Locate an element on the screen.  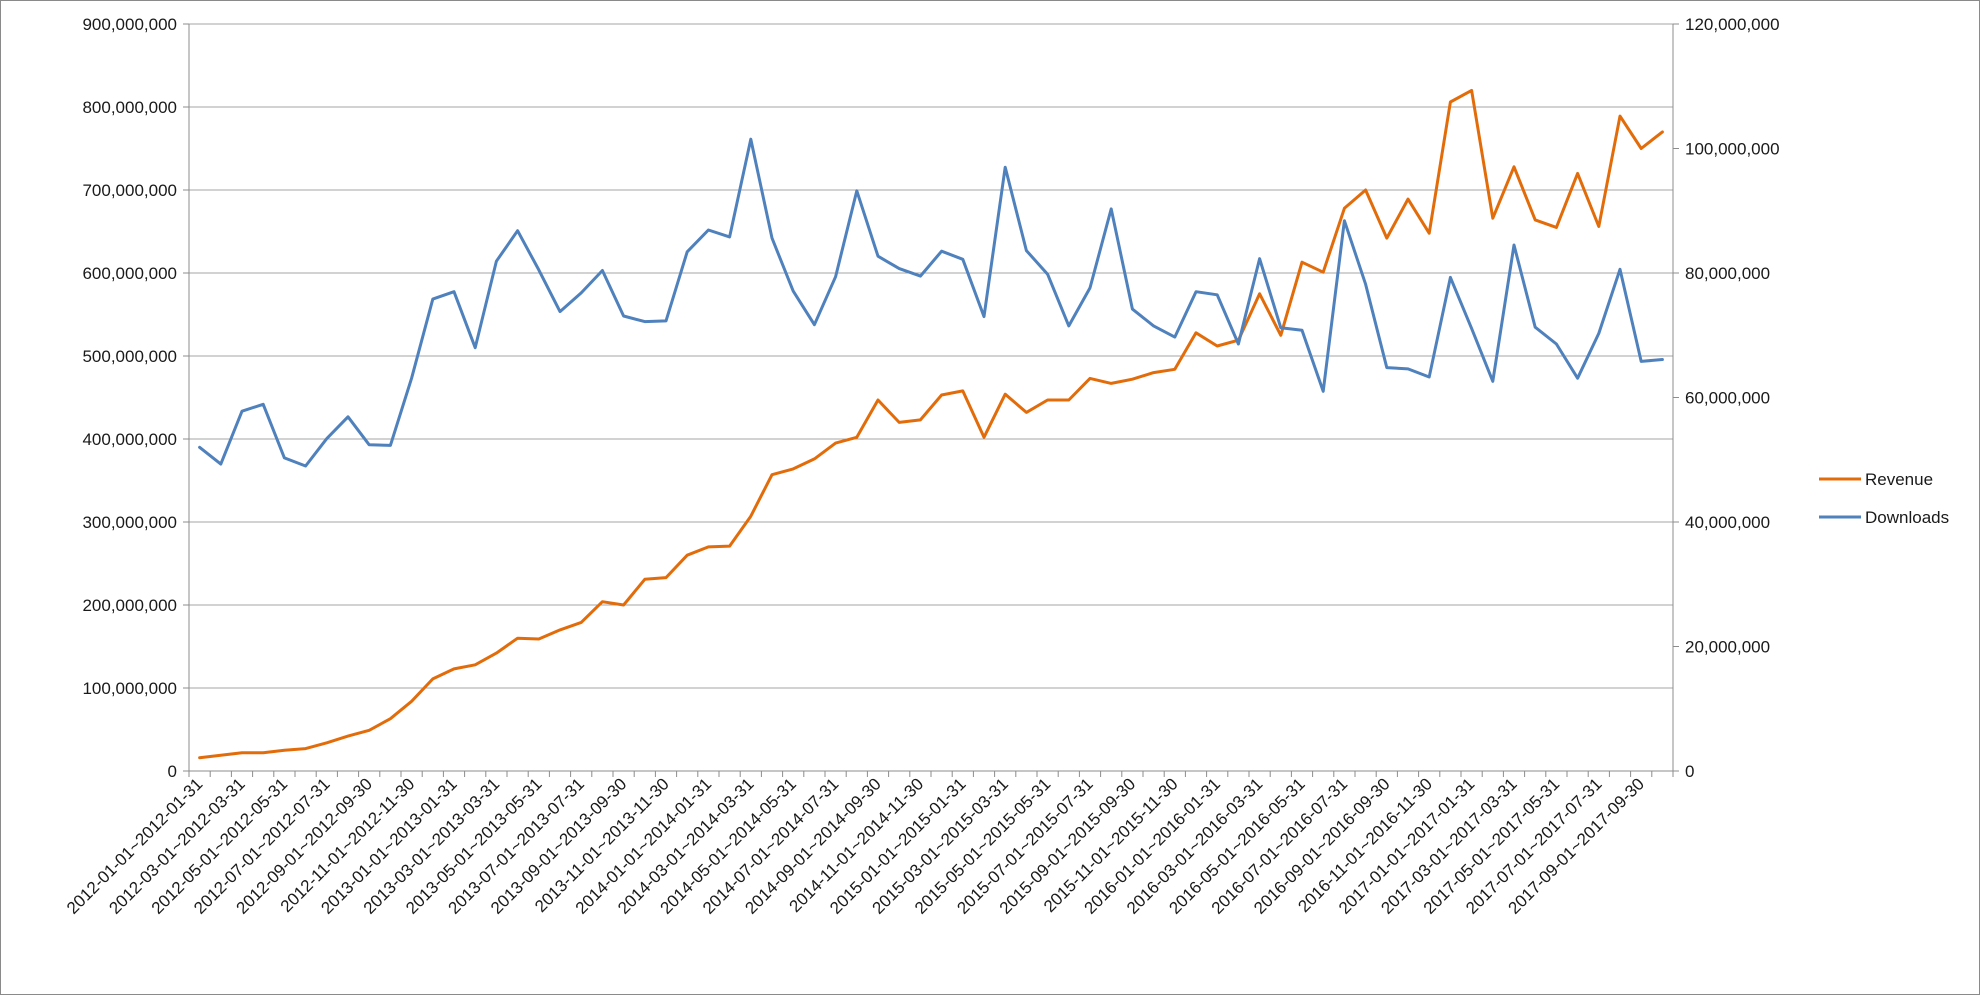
left-axis-tick-label: 300,000,000 is located at coordinates (129, 522).